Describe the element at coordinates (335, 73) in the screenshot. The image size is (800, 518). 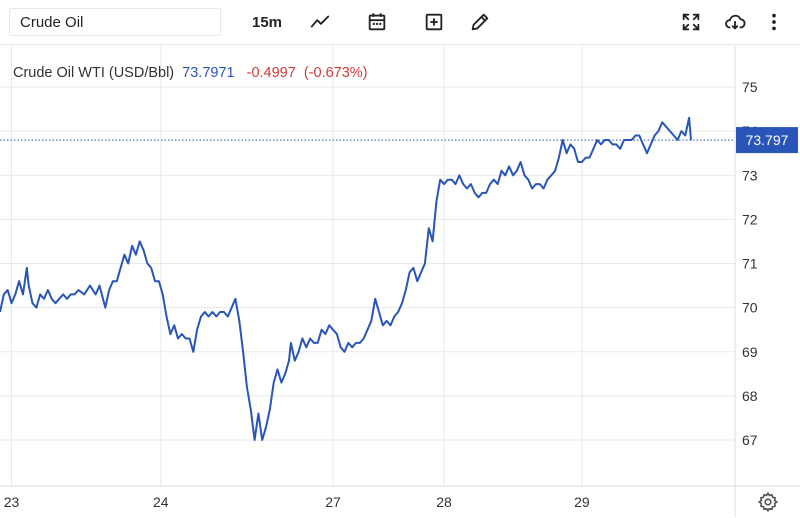
I see `legend-change-percent: (-0.673%)` at that location.